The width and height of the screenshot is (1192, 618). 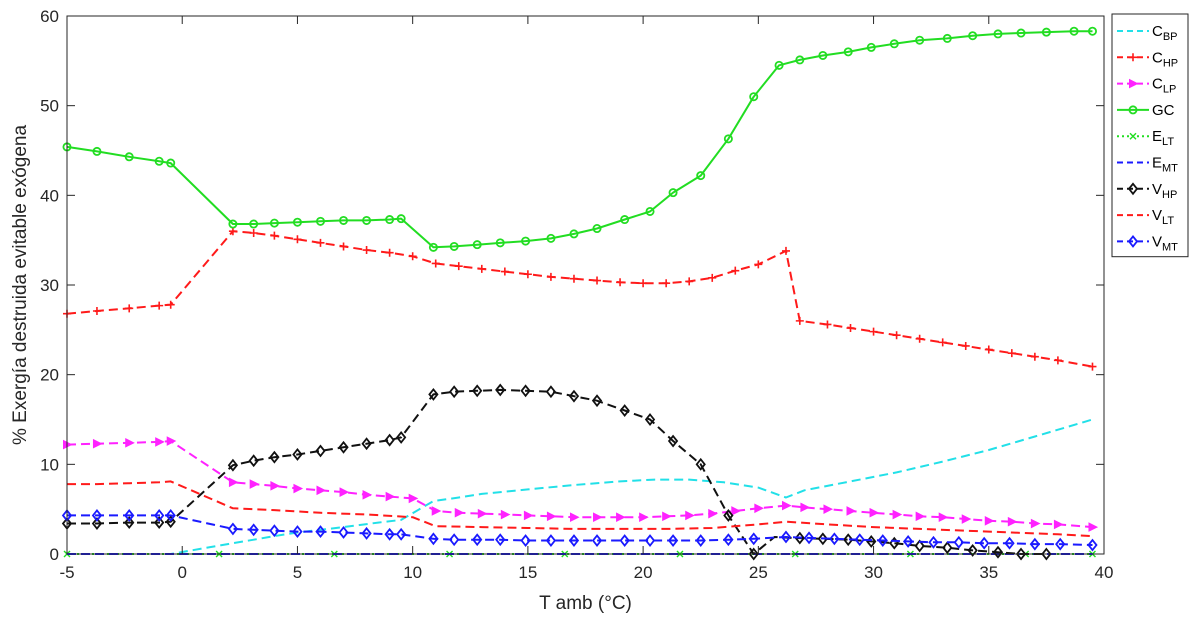 I want to click on y-tick-label: 10, so click(x=49, y=464).